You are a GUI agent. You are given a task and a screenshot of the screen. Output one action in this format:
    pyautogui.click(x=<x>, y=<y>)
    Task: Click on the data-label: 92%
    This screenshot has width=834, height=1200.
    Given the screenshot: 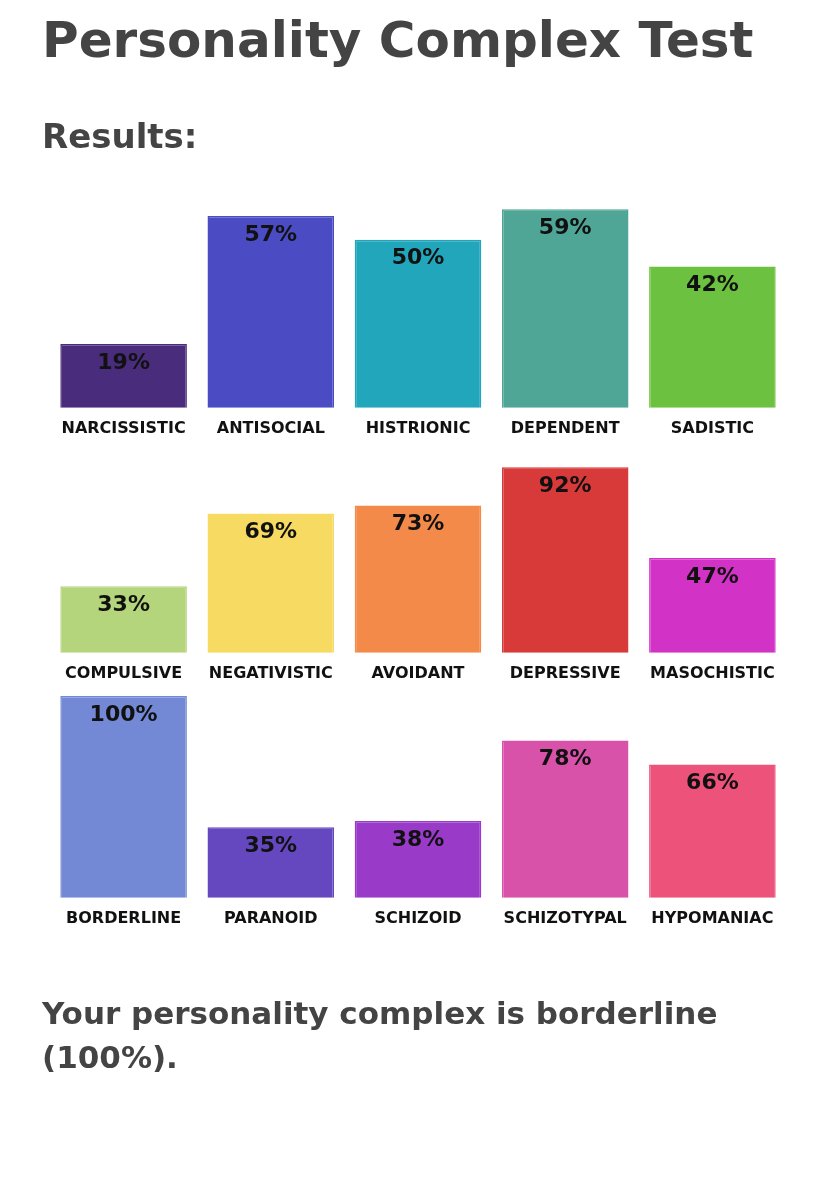 What is the action you would take?
    pyautogui.click(x=565, y=484)
    